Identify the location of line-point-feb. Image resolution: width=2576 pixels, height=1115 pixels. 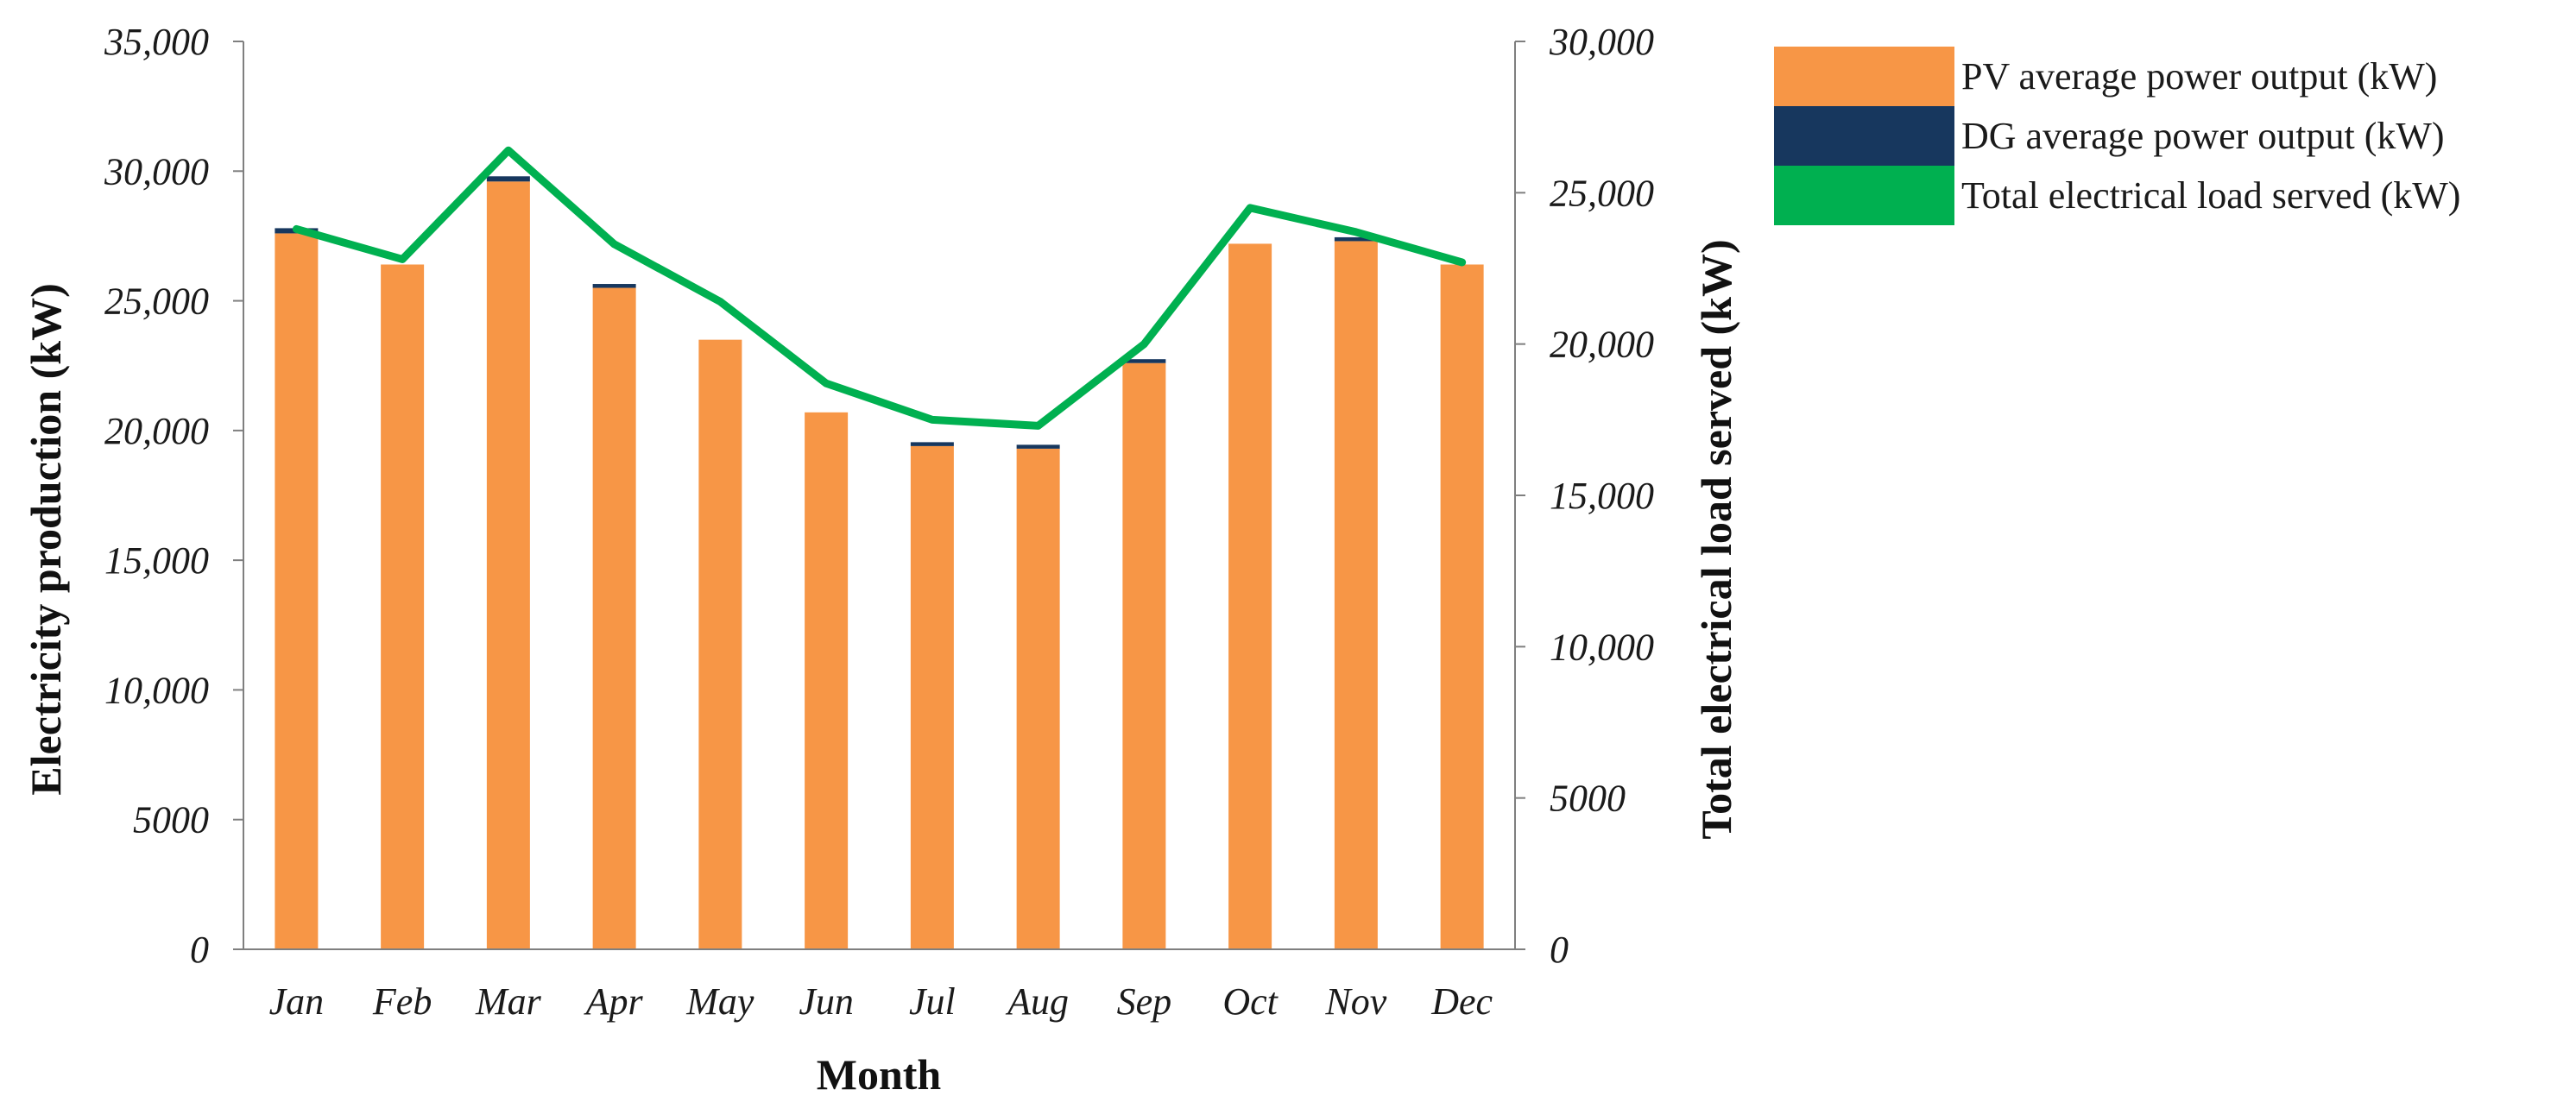
(402, 259).